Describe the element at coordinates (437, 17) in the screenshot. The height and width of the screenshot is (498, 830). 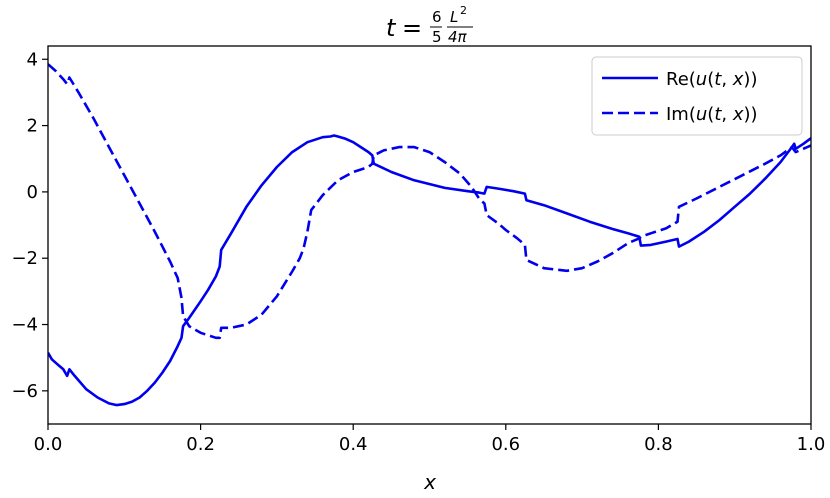
I see `title-frac1-num: 6` at that location.